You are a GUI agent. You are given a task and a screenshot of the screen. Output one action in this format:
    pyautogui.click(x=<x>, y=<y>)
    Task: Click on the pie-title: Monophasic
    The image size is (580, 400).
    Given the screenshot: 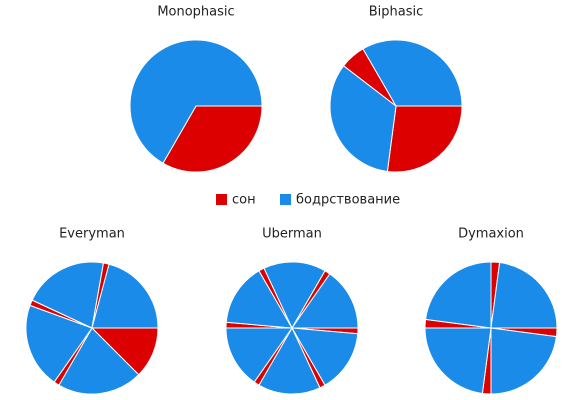 What is the action you would take?
    pyautogui.click(x=195, y=12)
    